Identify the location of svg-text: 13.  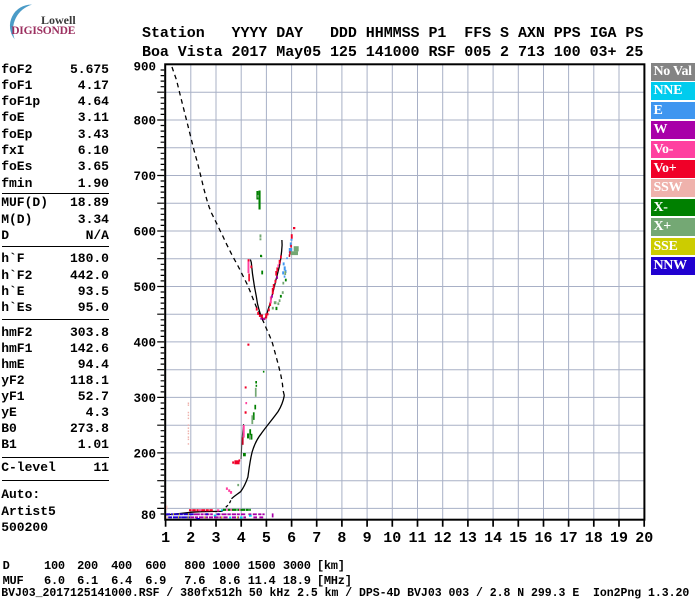
(468, 538).